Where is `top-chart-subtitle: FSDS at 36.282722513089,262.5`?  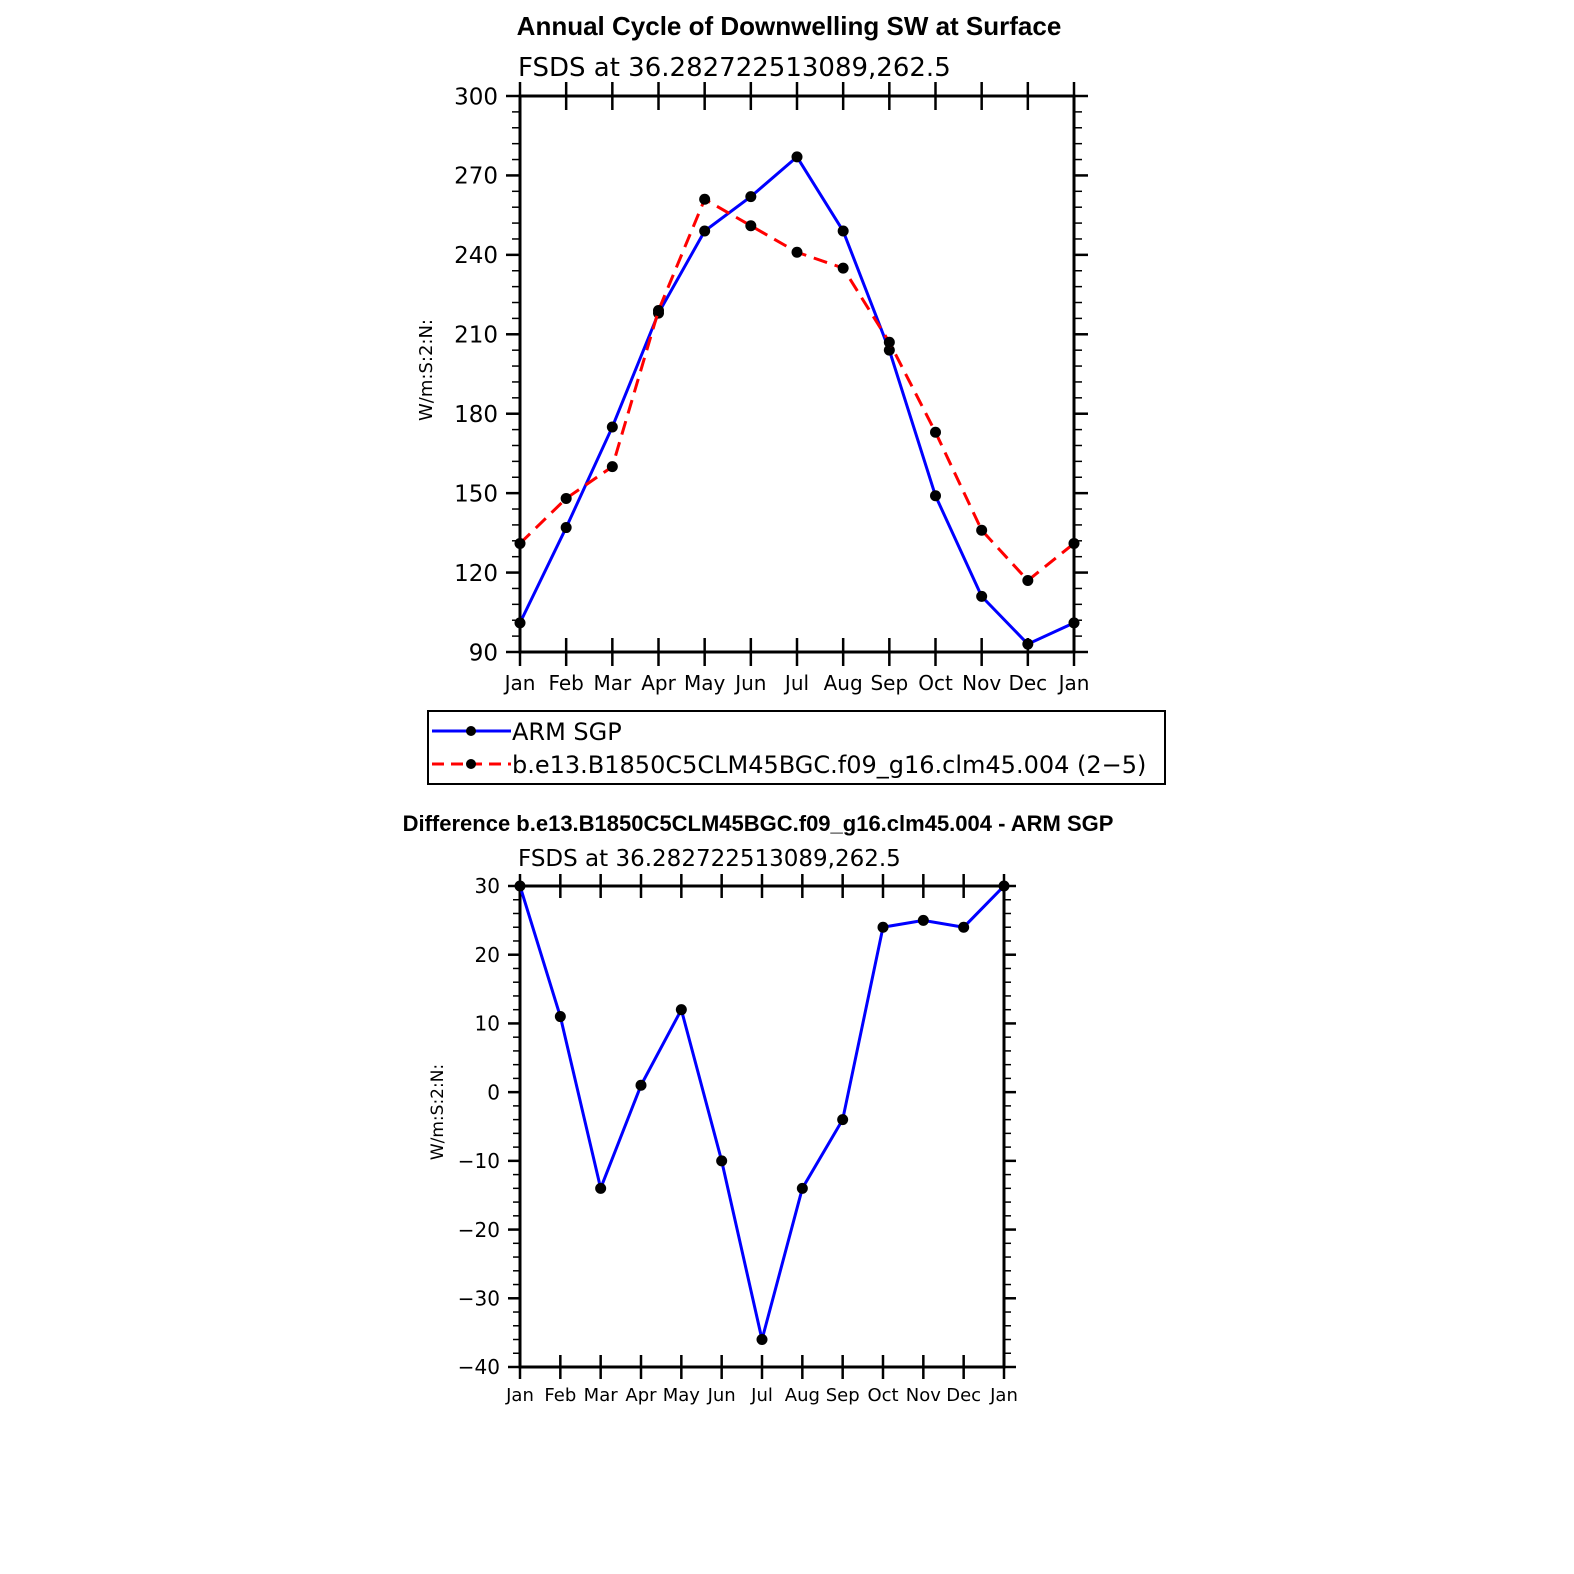 top-chart-subtitle: FSDS at 36.282722513089,262.5 is located at coordinates (734, 68).